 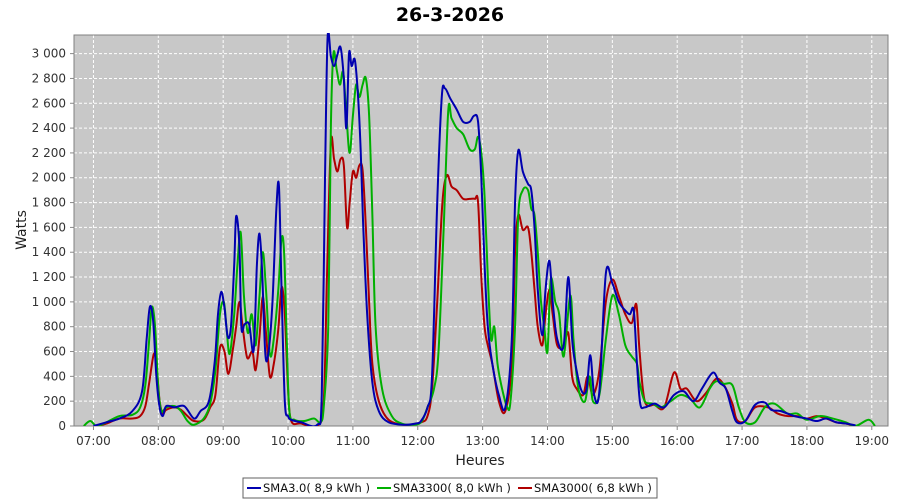 I want to click on y-tick-label: 400, so click(x=54, y=376).